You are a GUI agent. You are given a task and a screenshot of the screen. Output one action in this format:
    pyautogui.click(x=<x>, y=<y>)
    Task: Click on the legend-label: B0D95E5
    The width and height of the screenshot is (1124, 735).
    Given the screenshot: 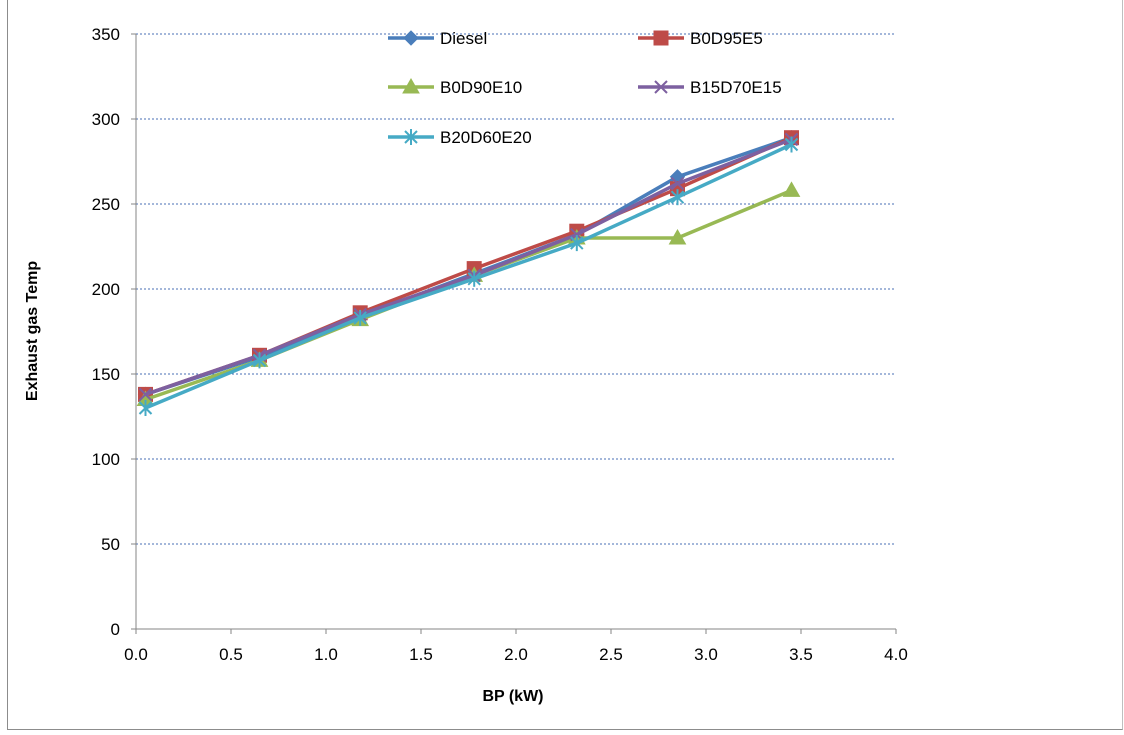 What is the action you would take?
    pyautogui.click(x=726, y=38)
    